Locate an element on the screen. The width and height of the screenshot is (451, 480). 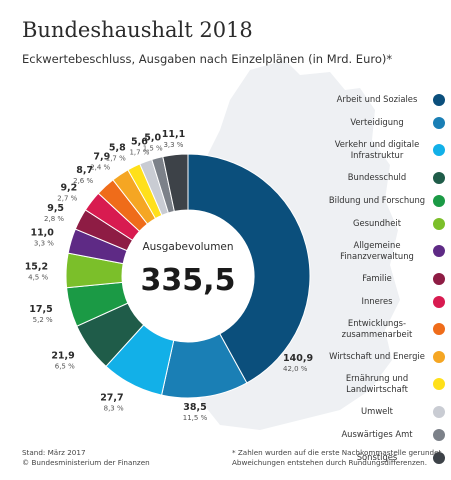
legend-item: Arbeit und Soziales is located at coordinates (372, 99).